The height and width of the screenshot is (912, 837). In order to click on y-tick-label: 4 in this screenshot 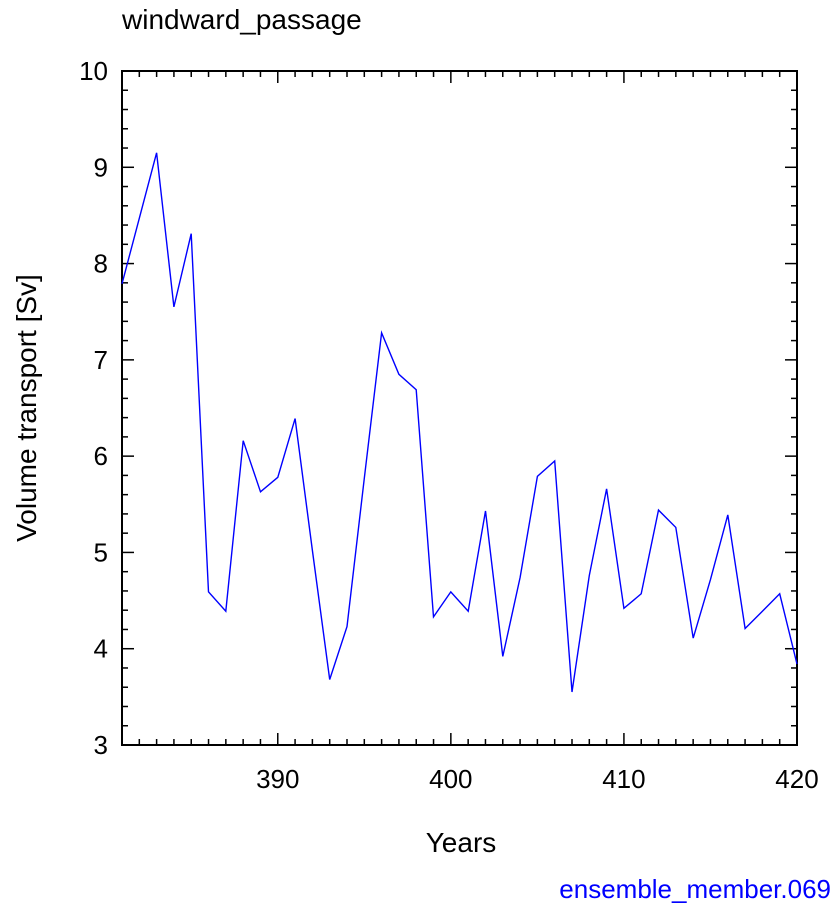, I will do `click(101, 649)`.